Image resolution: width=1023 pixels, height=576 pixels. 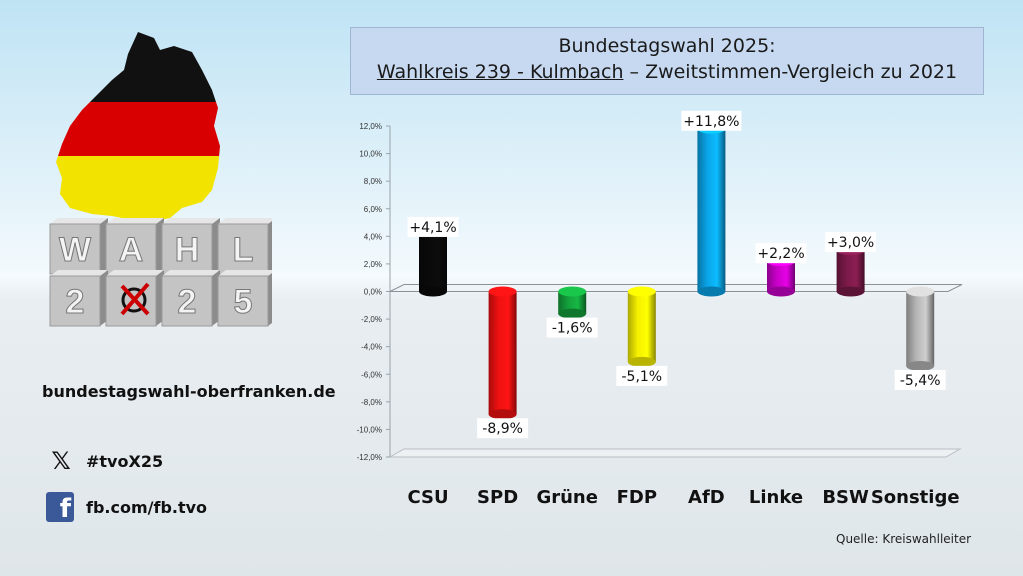 I want to click on y-tick-label: 6,0%, so click(x=373, y=209).